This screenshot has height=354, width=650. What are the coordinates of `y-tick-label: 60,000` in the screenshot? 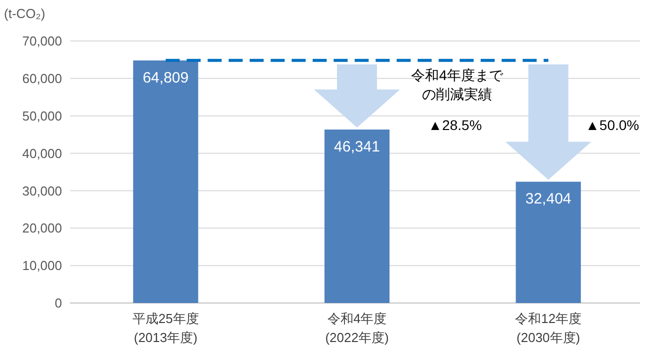 It's located at (42, 78).